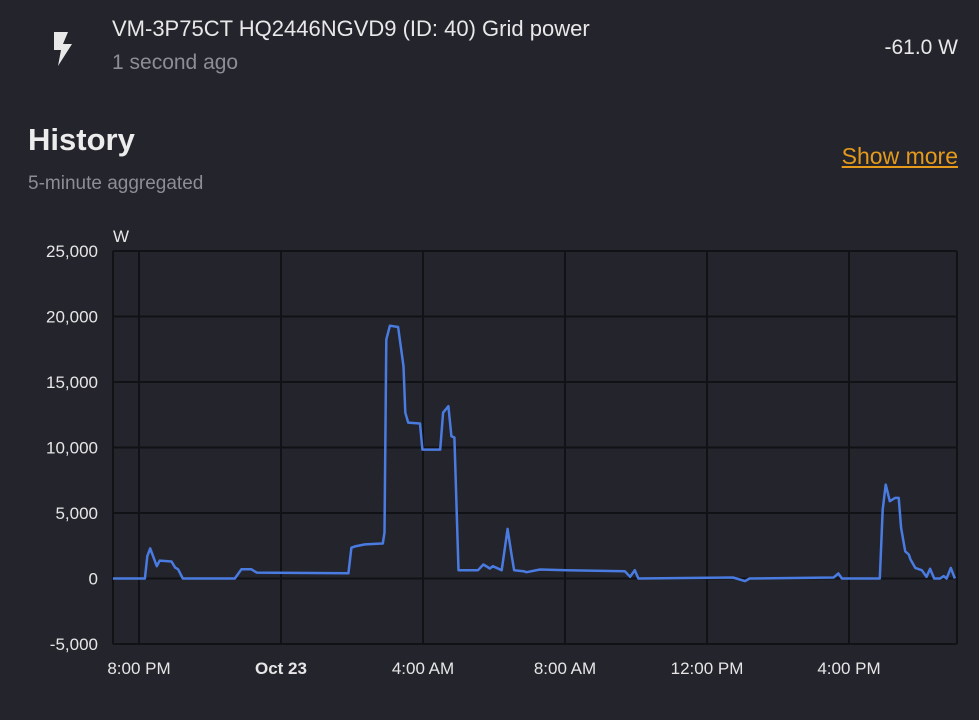 The height and width of the screenshot is (720, 979). I want to click on x-tick-label: 4:00 AM, so click(423, 668).